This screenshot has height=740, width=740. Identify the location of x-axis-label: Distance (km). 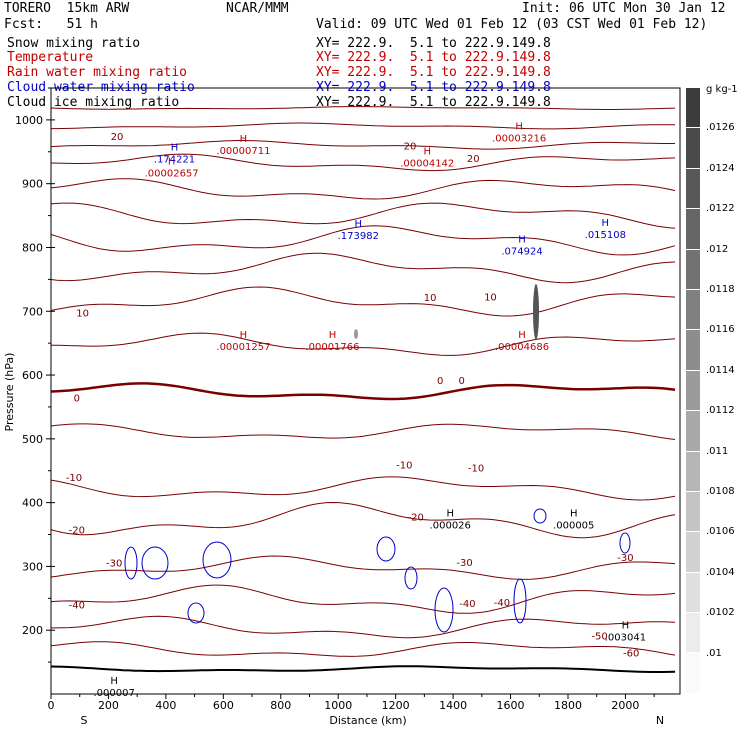
(367, 720).